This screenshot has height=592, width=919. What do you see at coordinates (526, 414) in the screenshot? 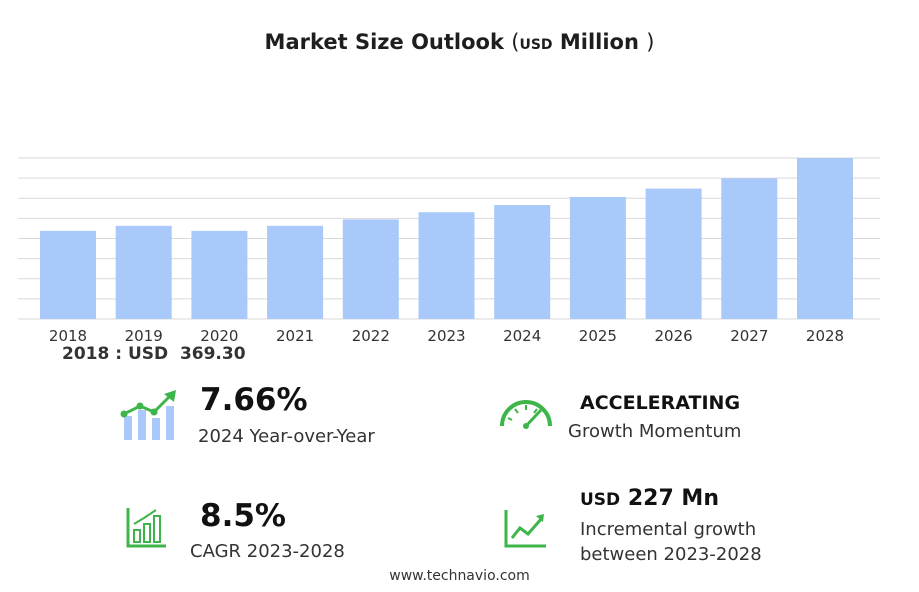
I see `speedometer-icon` at bounding box center [526, 414].